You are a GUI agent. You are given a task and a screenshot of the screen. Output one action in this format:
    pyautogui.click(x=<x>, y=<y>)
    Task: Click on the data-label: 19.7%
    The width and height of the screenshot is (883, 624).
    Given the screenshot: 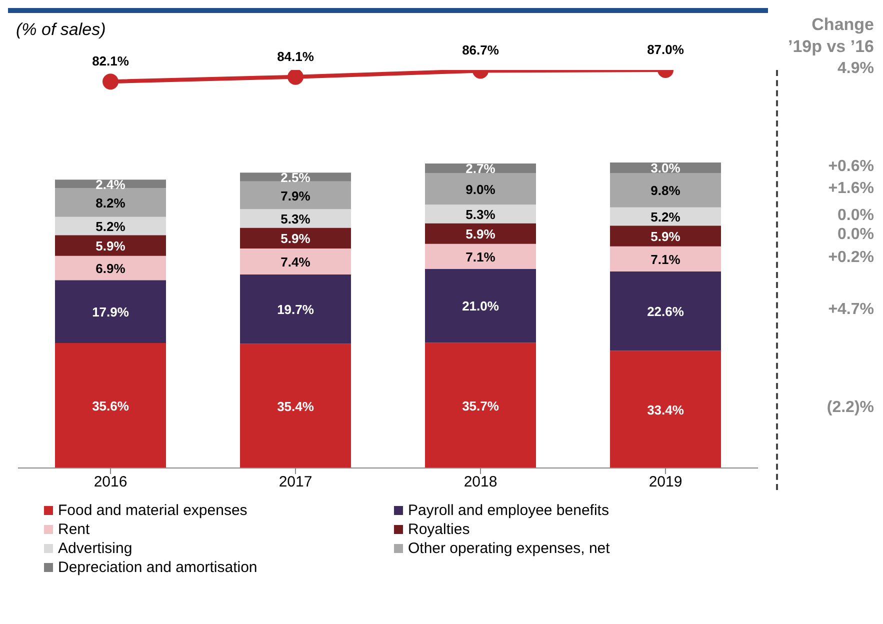 What is the action you would take?
    pyautogui.click(x=295, y=310)
    